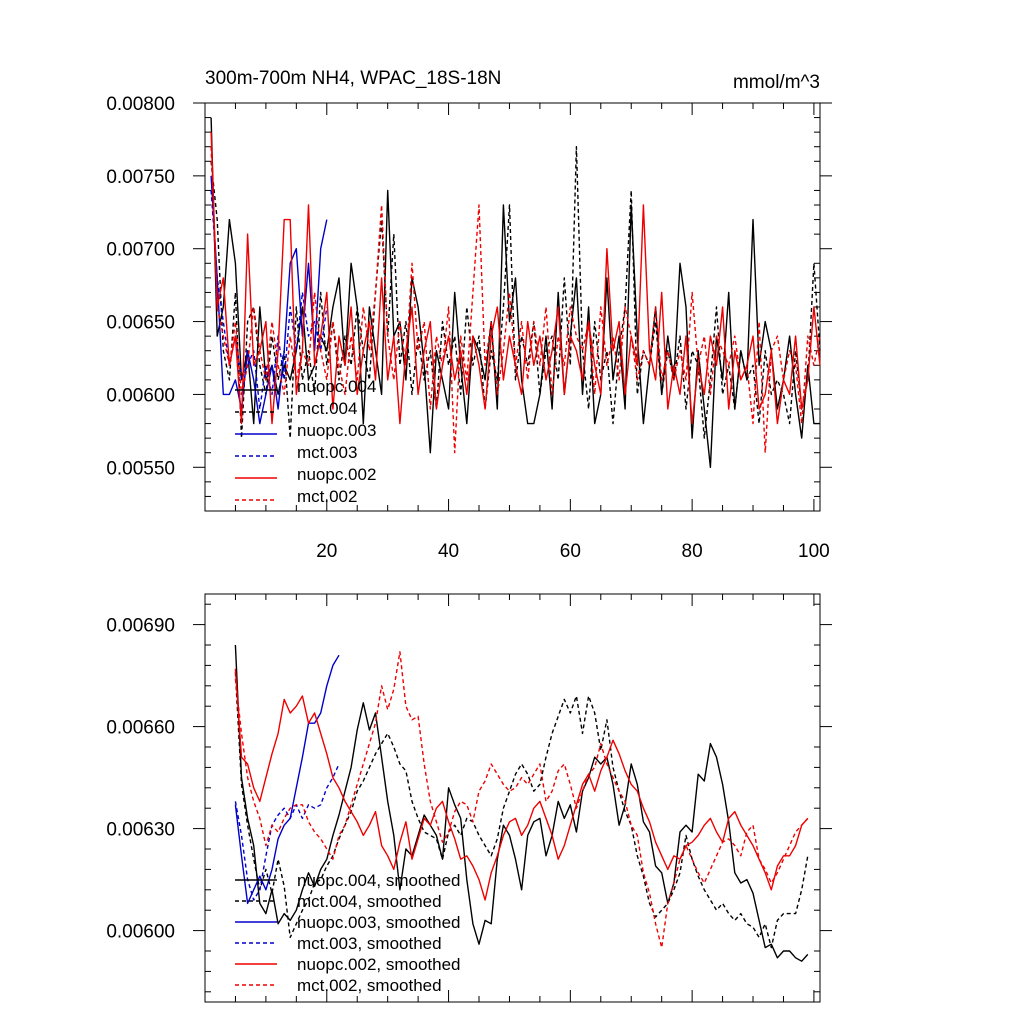 This screenshot has width=1024, height=1024. What do you see at coordinates (327, 408) in the screenshot?
I see `legend-label: mct.004` at bounding box center [327, 408].